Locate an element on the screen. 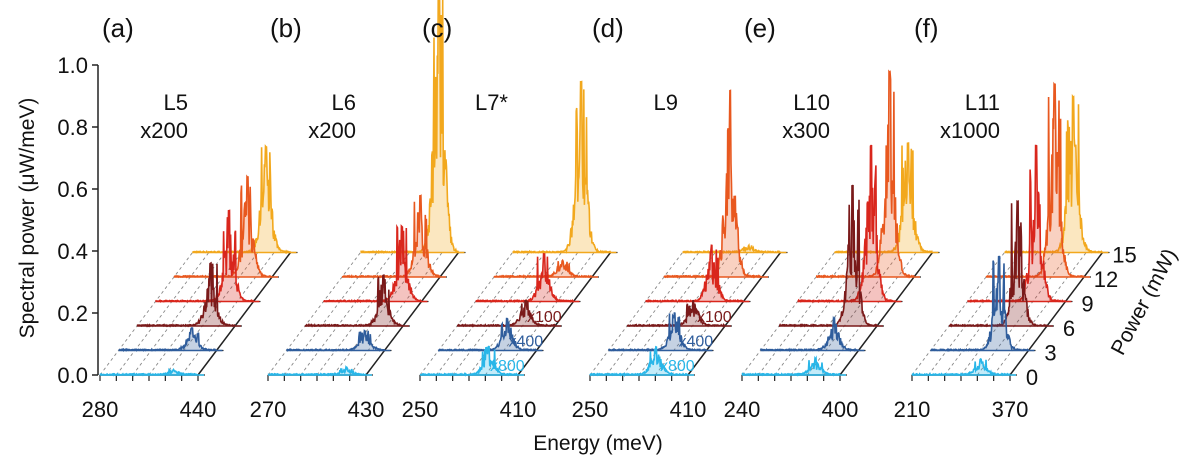 The height and width of the screenshot is (466, 1192). panel-label: L9 is located at coordinates (666, 102).